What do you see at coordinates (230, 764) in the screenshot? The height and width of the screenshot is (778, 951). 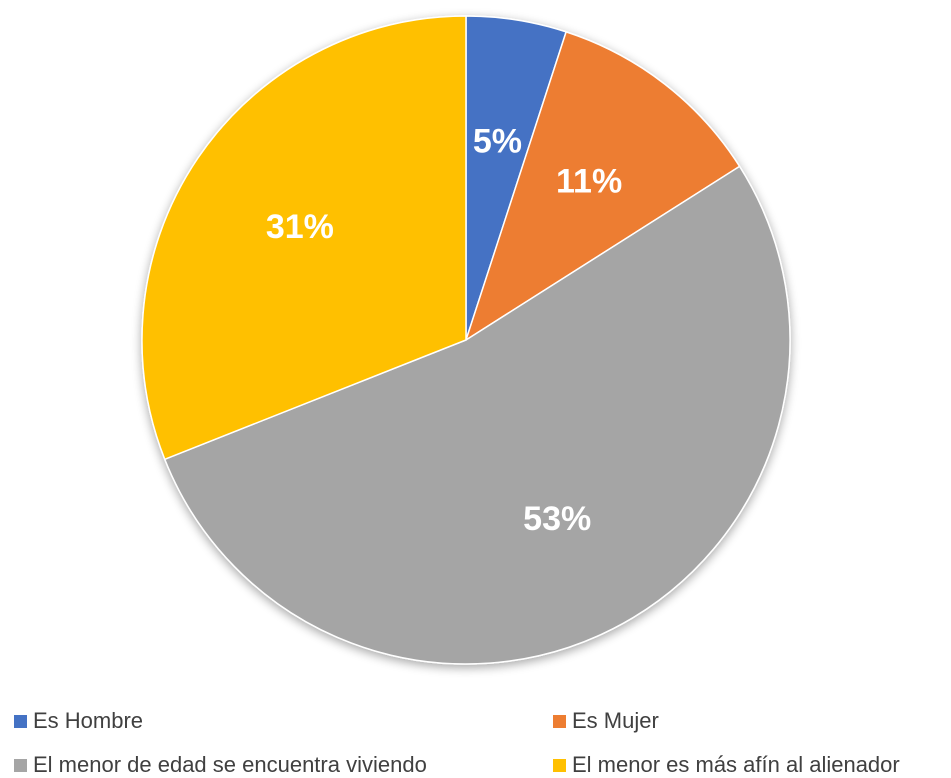 I see `legend-label-menor-viviendo: El menor de edad se encuentra viviendo` at bounding box center [230, 764].